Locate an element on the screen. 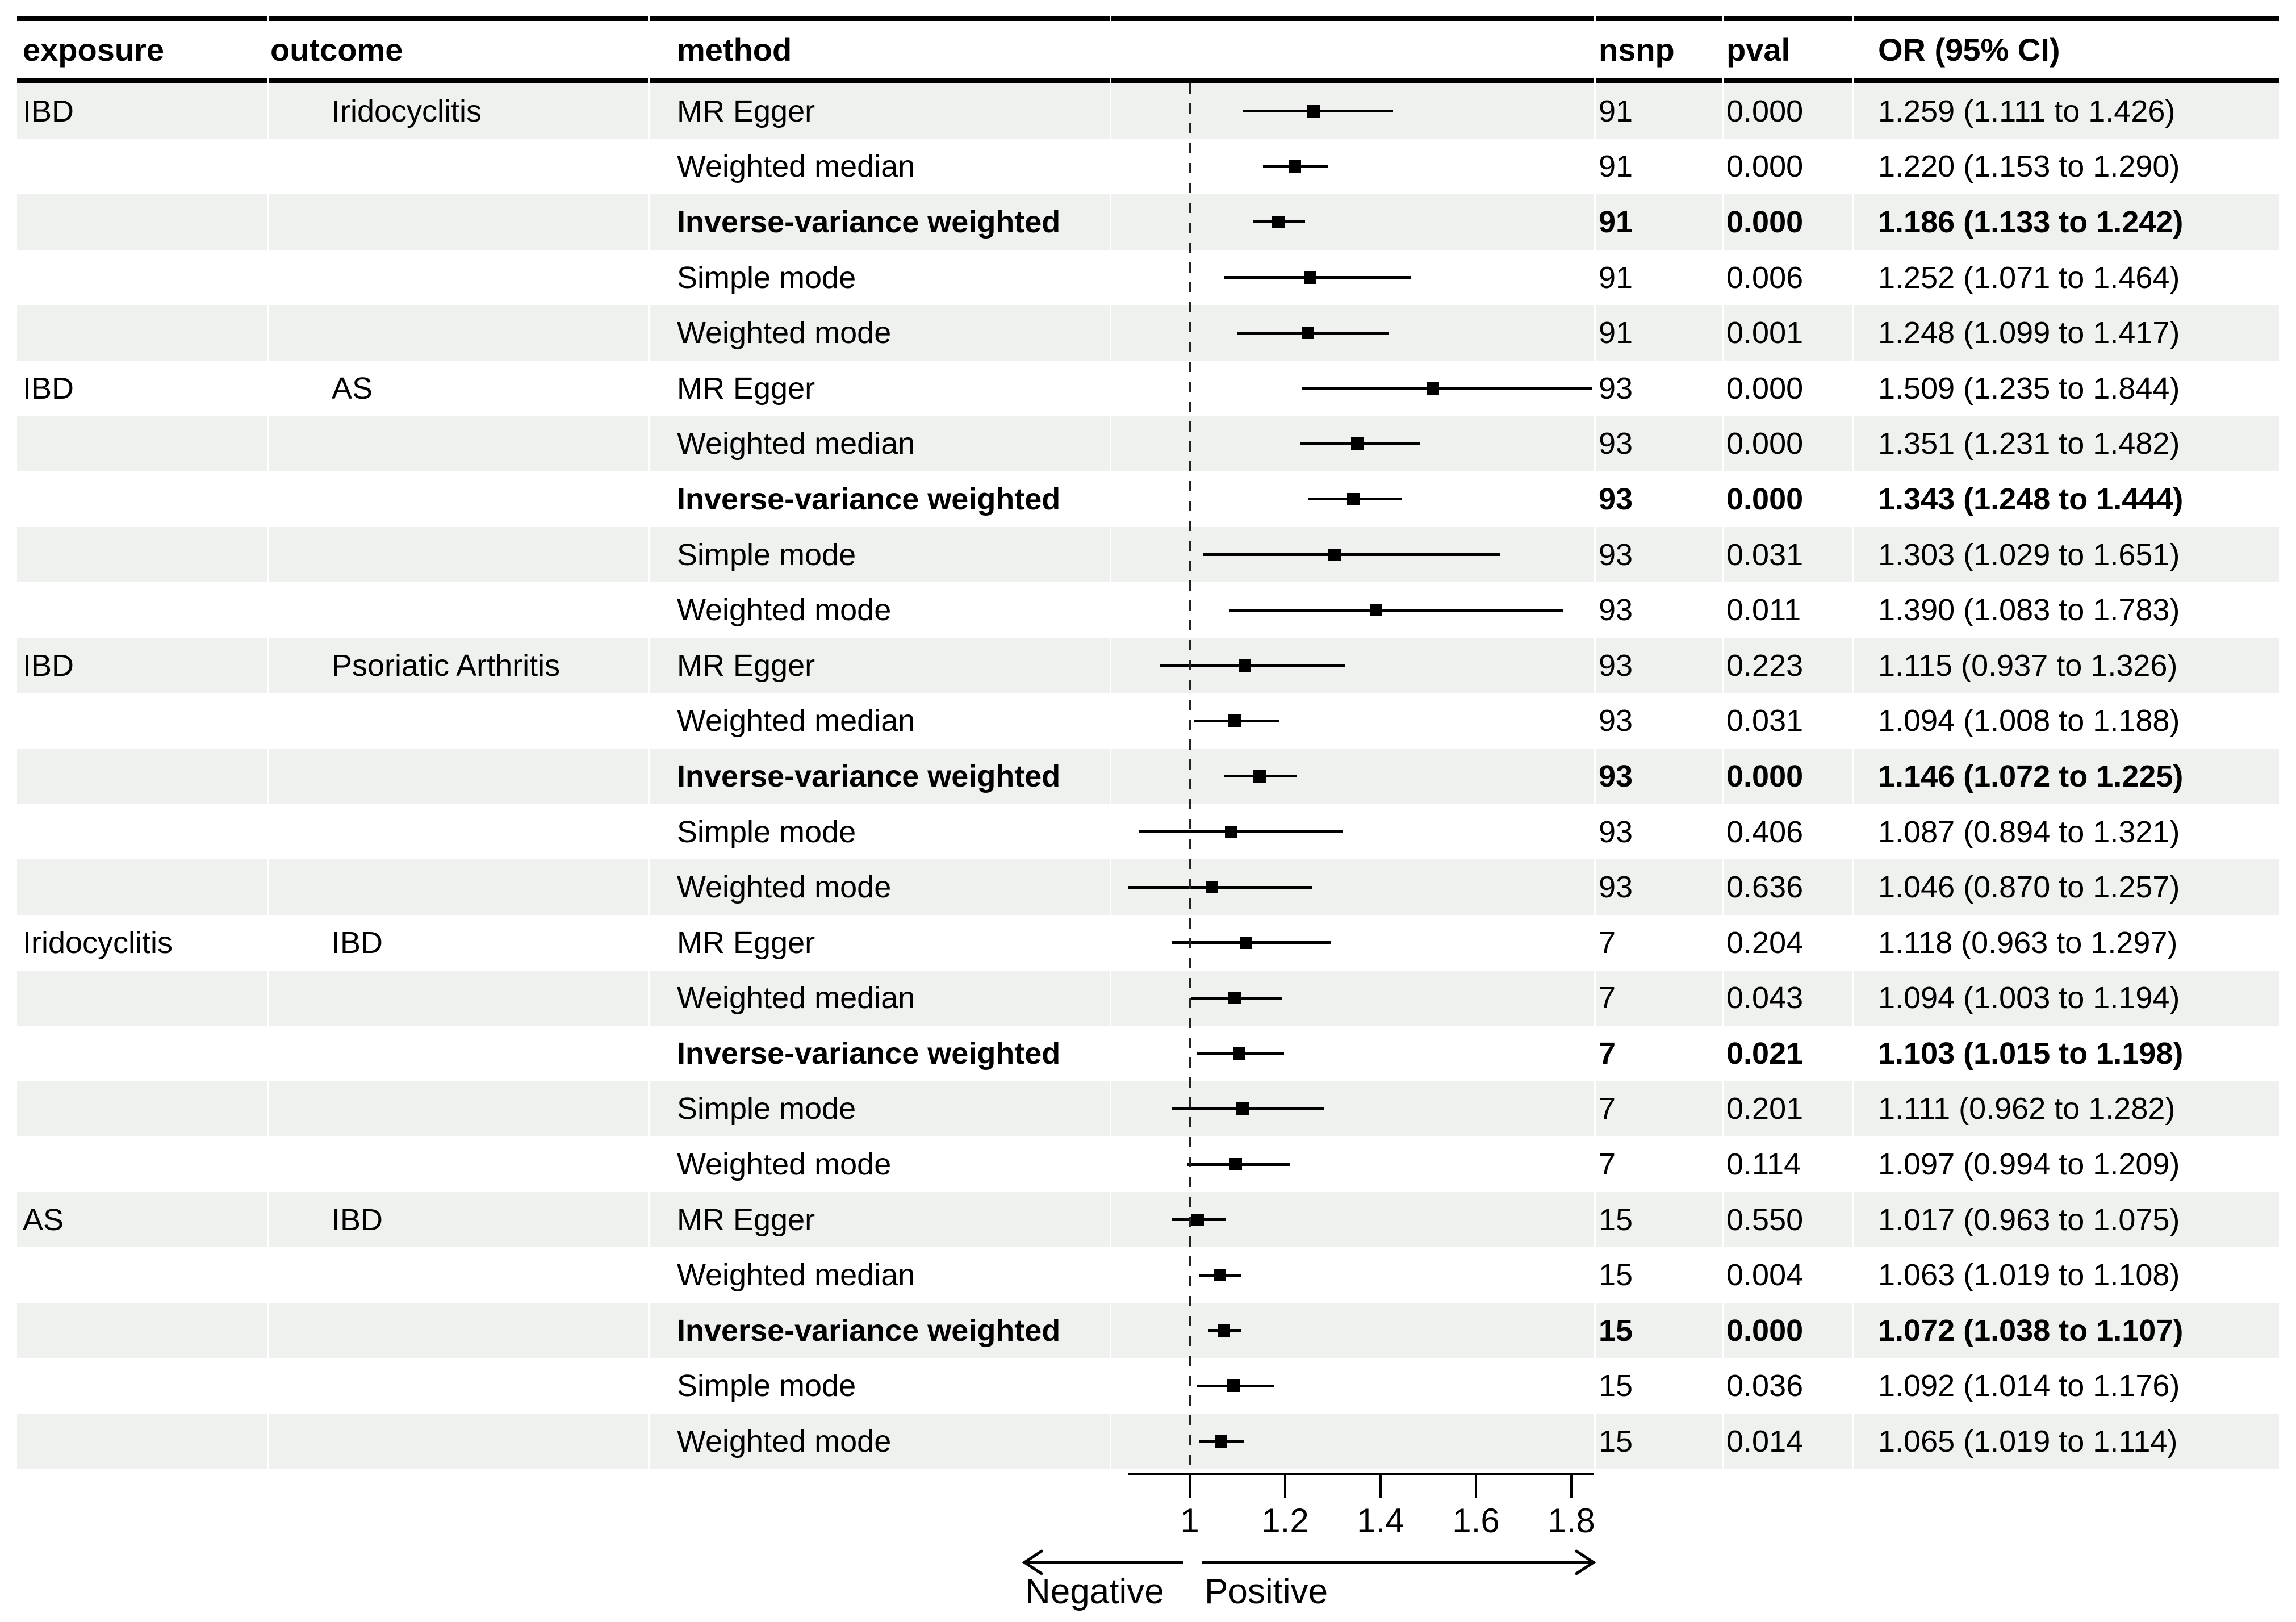 This screenshot has width=2296, height=1622. pval-cell: 0.031 is located at coordinates (1765, 721).